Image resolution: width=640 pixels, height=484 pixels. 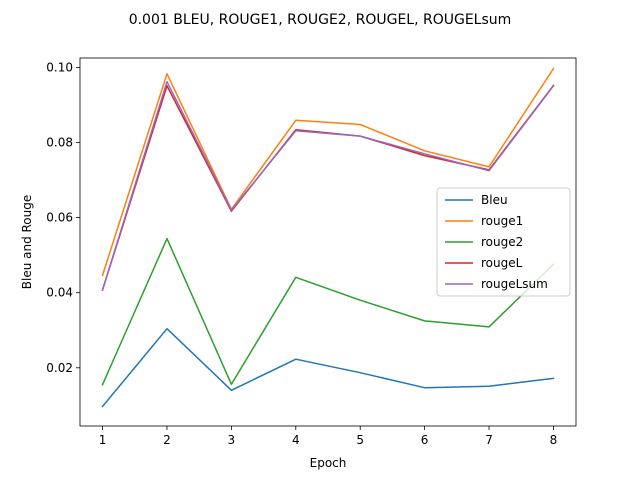 What do you see at coordinates (425, 440) in the screenshot?
I see `x-tick-label: 6` at bounding box center [425, 440].